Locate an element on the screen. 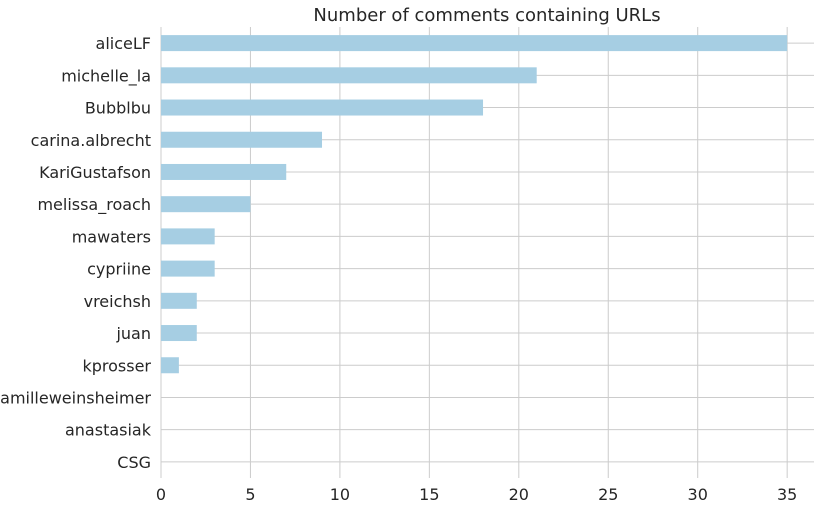 This screenshot has width=827, height=512. y-tick-label: vreichsh is located at coordinates (117, 301).